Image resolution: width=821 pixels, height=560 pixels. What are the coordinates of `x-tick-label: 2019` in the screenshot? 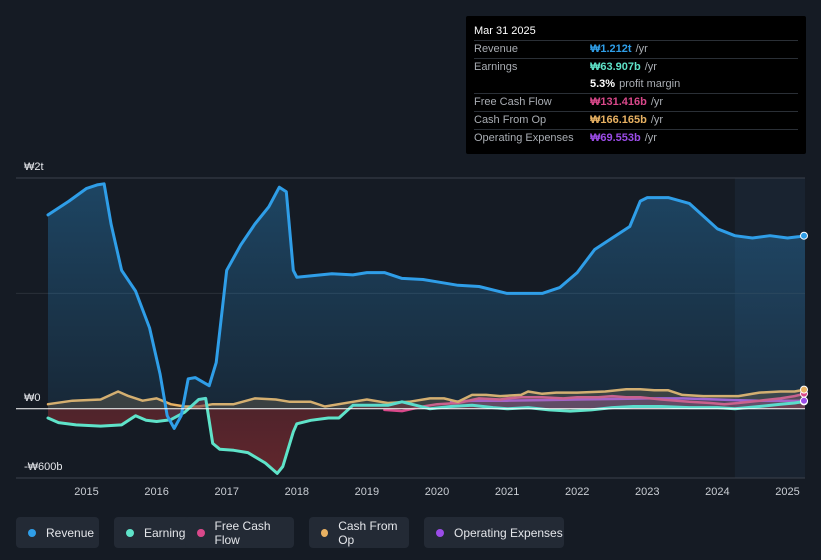 It's located at (367, 492).